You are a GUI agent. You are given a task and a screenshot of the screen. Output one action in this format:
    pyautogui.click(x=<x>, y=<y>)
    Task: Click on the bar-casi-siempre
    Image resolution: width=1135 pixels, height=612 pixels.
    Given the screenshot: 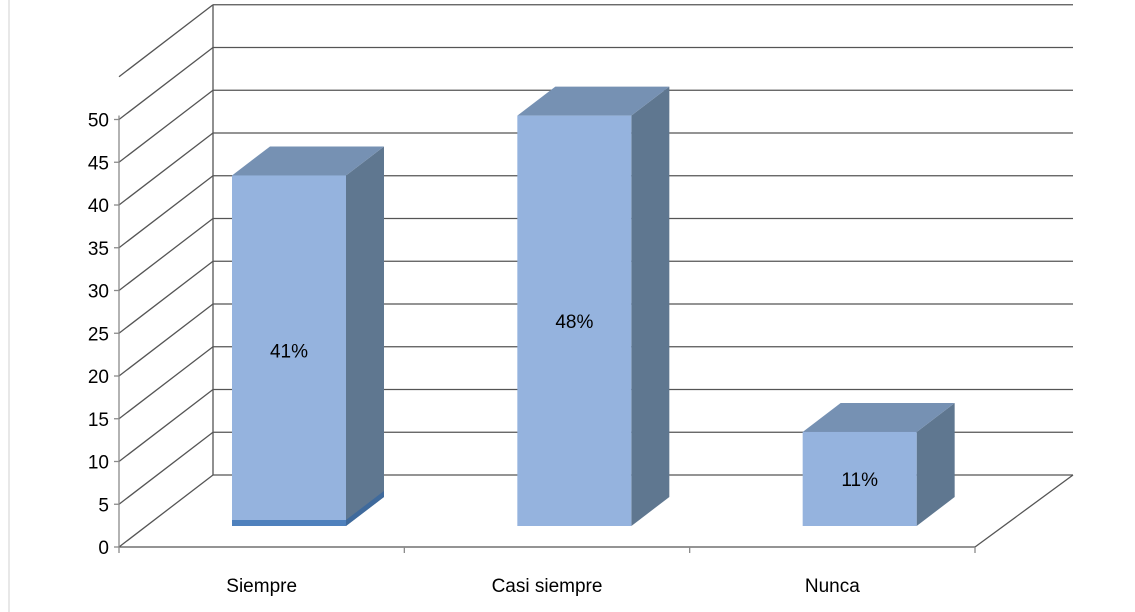 What is the action you would take?
    pyautogui.click(x=593, y=306)
    